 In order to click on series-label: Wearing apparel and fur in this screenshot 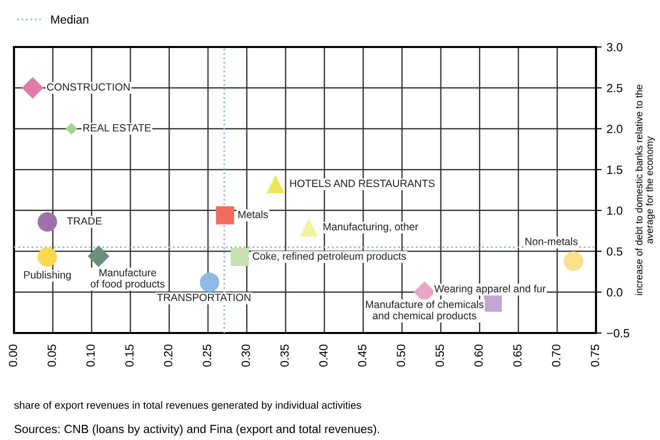, I will do `click(490, 289)`.